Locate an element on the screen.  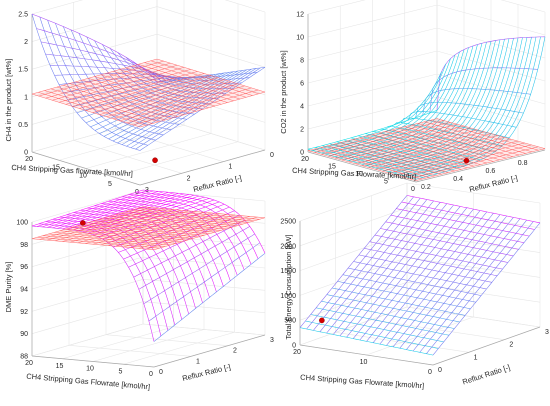
y-tick-label: 3 is located at coordinates (547, 332).